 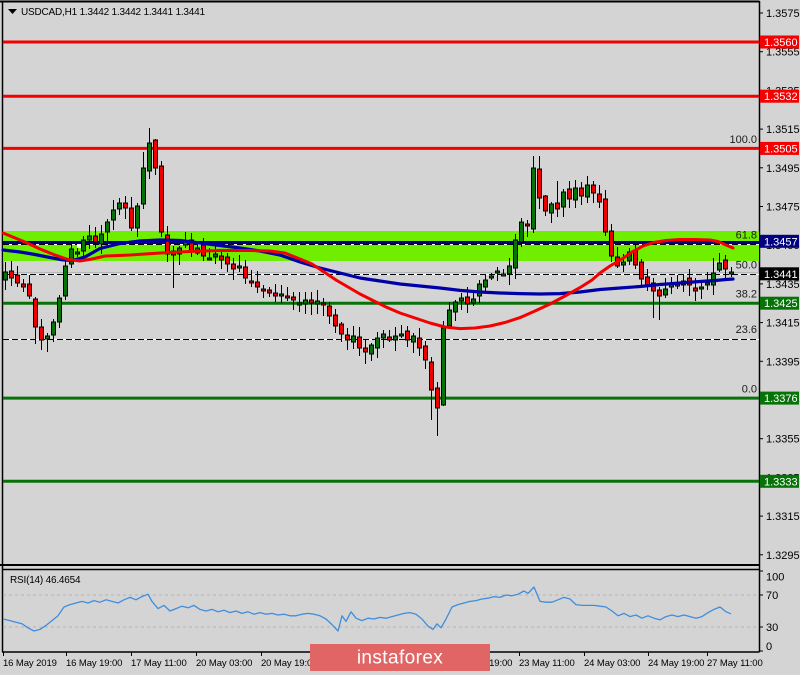 What do you see at coordinates (781, 482) in the screenshot?
I see `svg-text: 1.3333` at bounding box center [781, 482].